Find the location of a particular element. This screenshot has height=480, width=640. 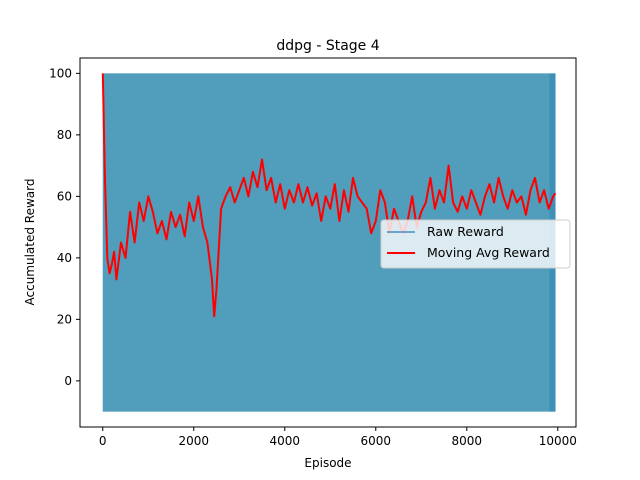

y-axis: 0 20 40 60 80 100 is located at coordinates (64, 227).